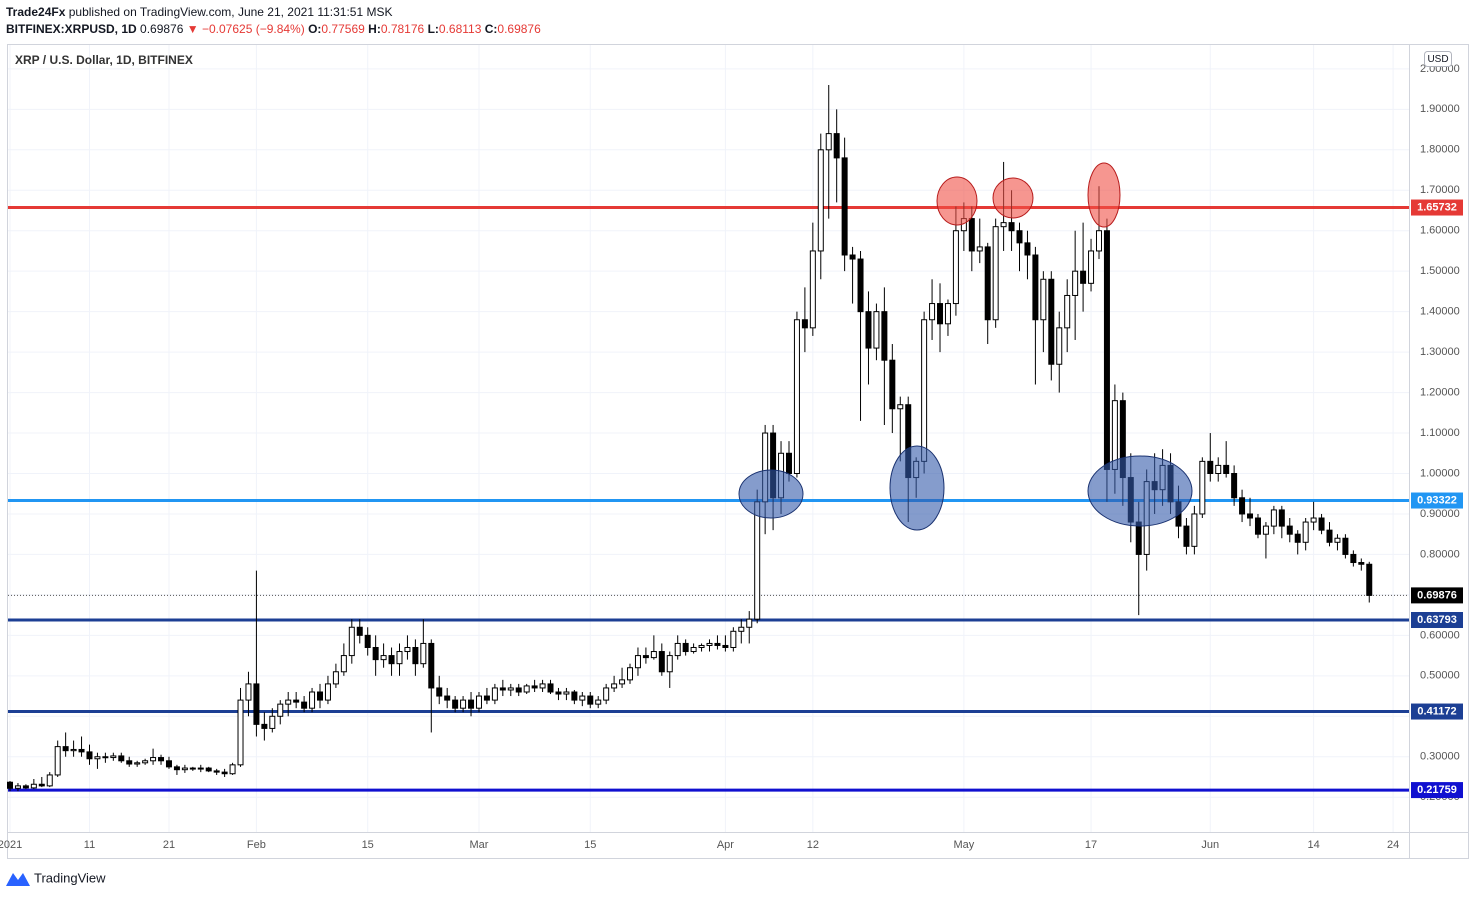 The width and height of the screenshot is (1475, 897). I want to click on x-tick-label: Feb, so click(256, 845).